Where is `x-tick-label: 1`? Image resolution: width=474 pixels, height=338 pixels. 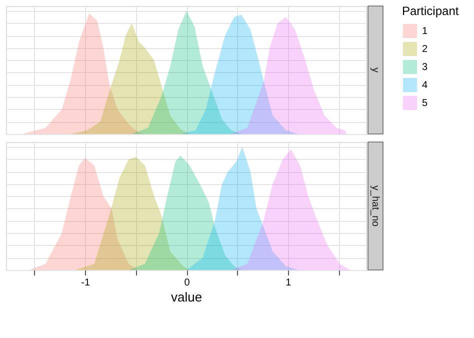
x-tick-label: 1 is located at coordinates (289, 283).